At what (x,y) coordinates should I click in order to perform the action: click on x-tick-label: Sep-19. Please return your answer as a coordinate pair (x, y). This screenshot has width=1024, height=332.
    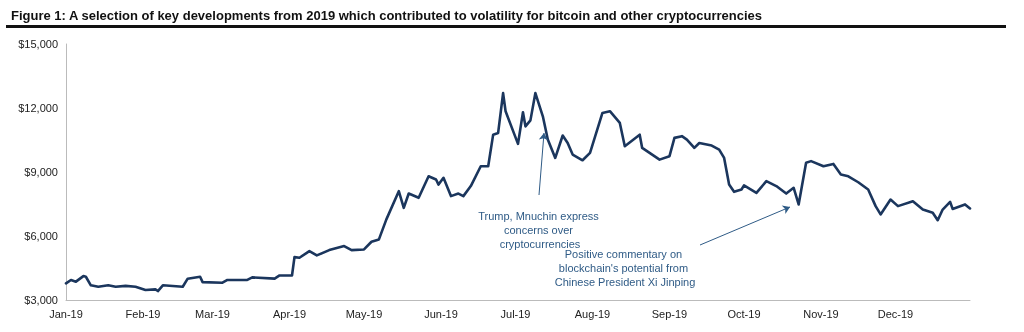
    Looking at the image, I should click on (669, 313).